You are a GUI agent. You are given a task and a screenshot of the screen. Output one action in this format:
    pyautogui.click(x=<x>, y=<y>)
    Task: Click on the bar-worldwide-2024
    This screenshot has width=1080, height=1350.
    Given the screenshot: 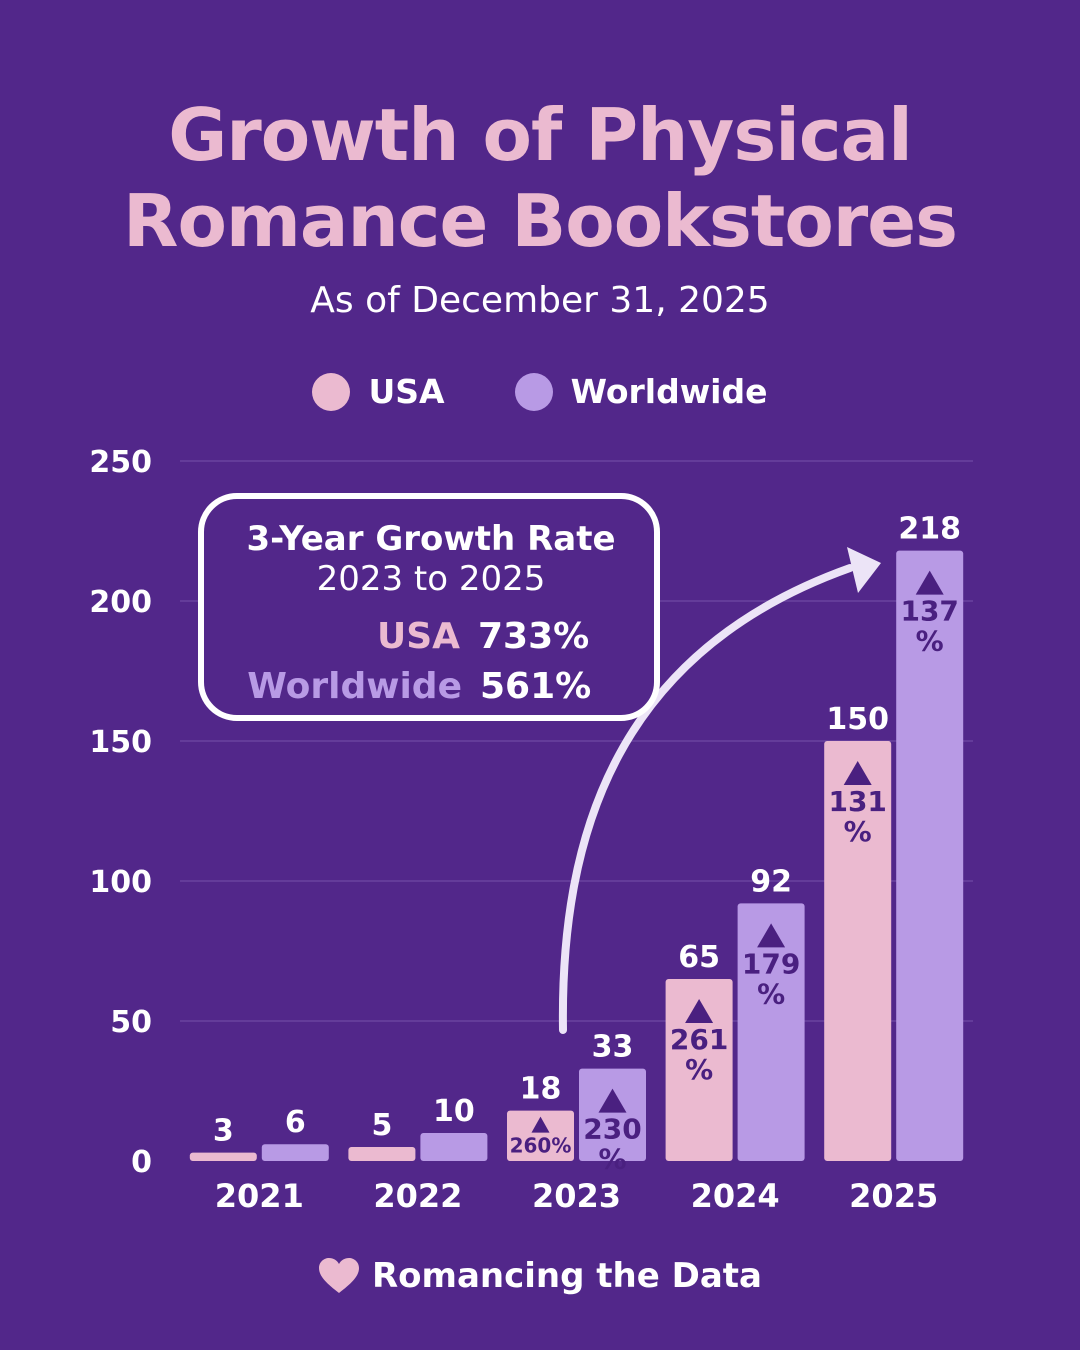 What is the action you would take?
    pyautogui.click(x=771, y=1032)
    